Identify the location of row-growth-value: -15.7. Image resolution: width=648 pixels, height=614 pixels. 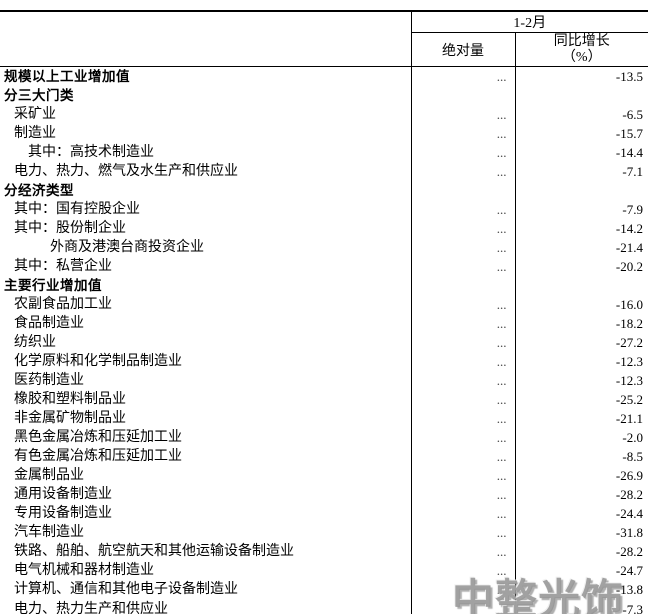
(581, 133).